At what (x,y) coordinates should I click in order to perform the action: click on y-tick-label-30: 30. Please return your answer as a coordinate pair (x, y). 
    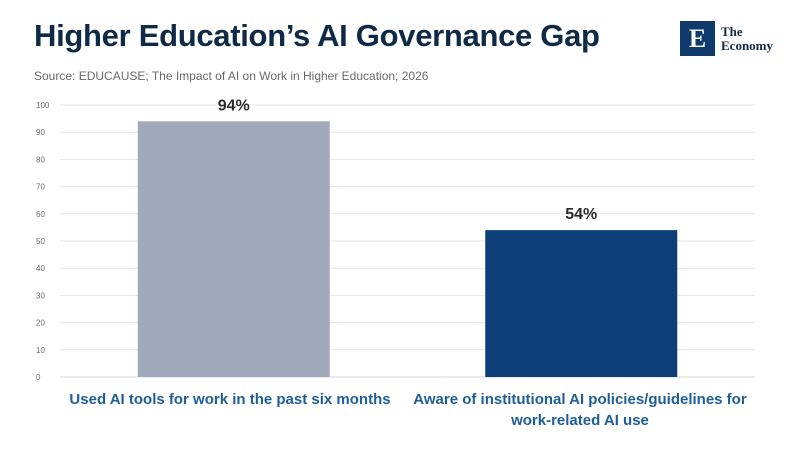
    Looking at the image, I should click on (40, 295).